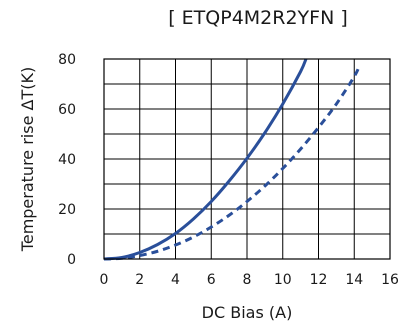 This screenshot has height=333, width=414. Describe the element at coordinates (27, 159) in the screenshot. I see `y-axis-label: Temperature rise ΔT(K)` at that location.